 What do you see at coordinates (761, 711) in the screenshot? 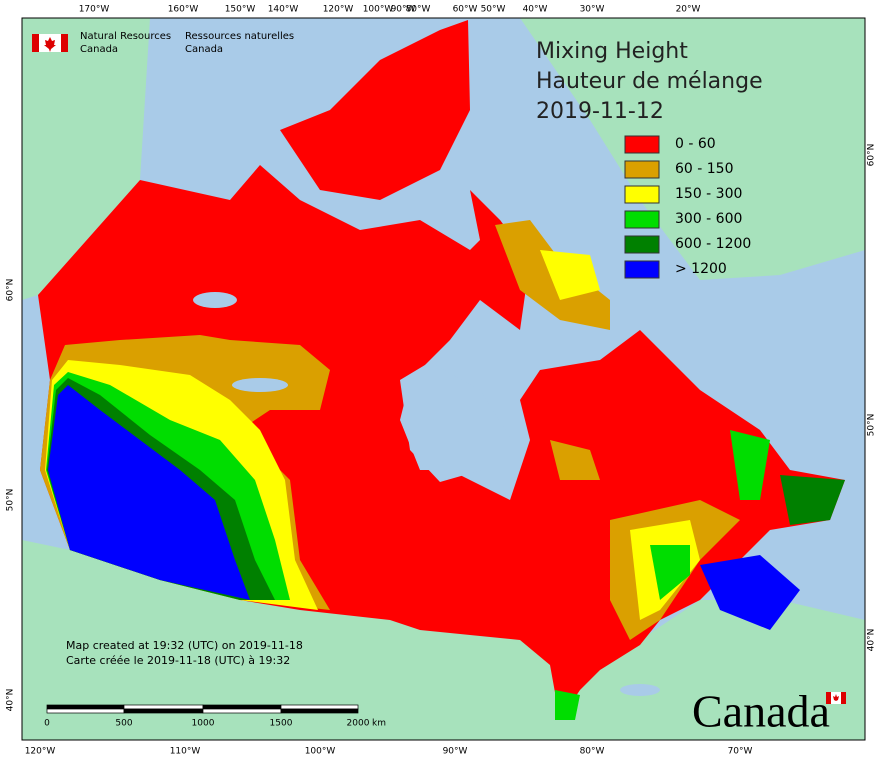
I see `canada-wordmark: Canada` at bounding box center [761, 711].